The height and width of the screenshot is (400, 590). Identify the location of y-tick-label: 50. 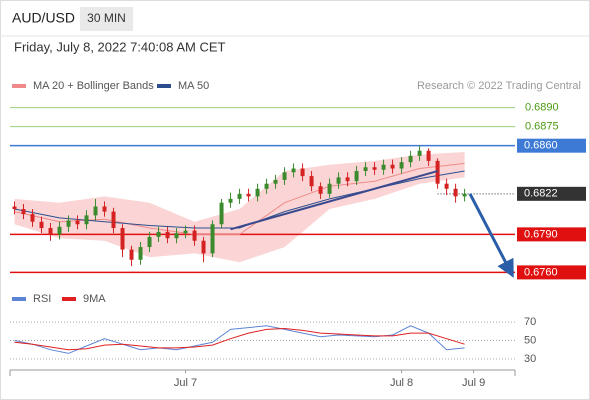
(530, 340).